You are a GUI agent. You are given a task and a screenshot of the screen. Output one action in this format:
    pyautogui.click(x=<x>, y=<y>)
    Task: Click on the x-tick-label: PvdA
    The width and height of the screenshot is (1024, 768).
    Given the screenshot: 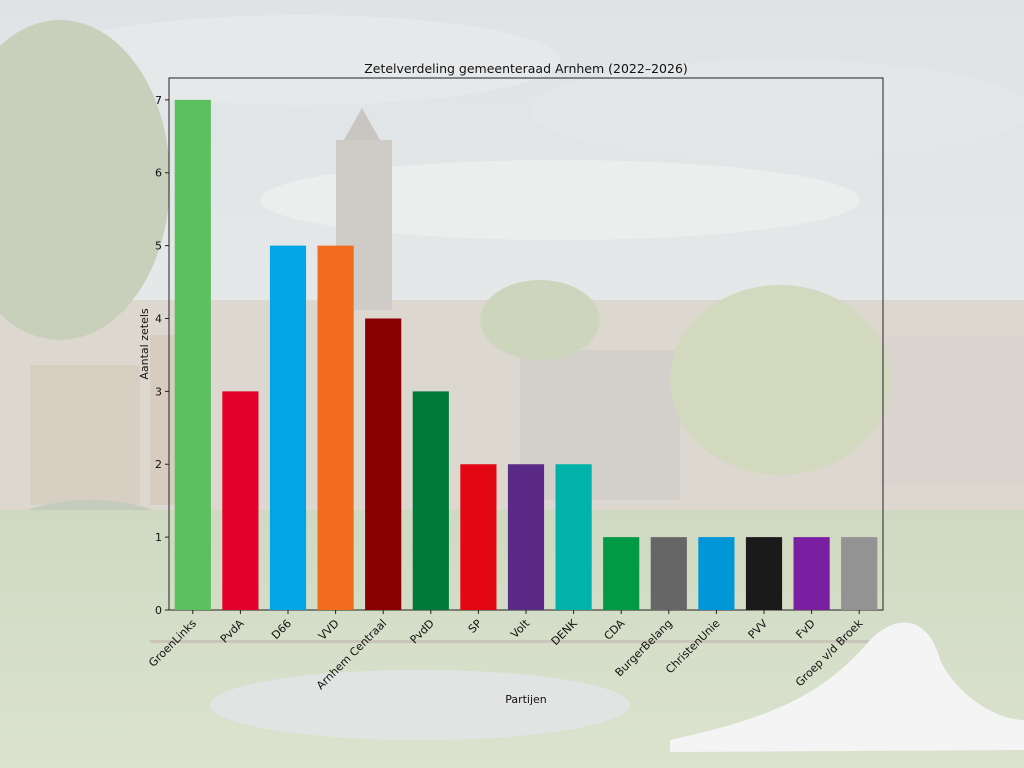 What is the action you would take?
    pyautogui.click(x=232, y=631)
    